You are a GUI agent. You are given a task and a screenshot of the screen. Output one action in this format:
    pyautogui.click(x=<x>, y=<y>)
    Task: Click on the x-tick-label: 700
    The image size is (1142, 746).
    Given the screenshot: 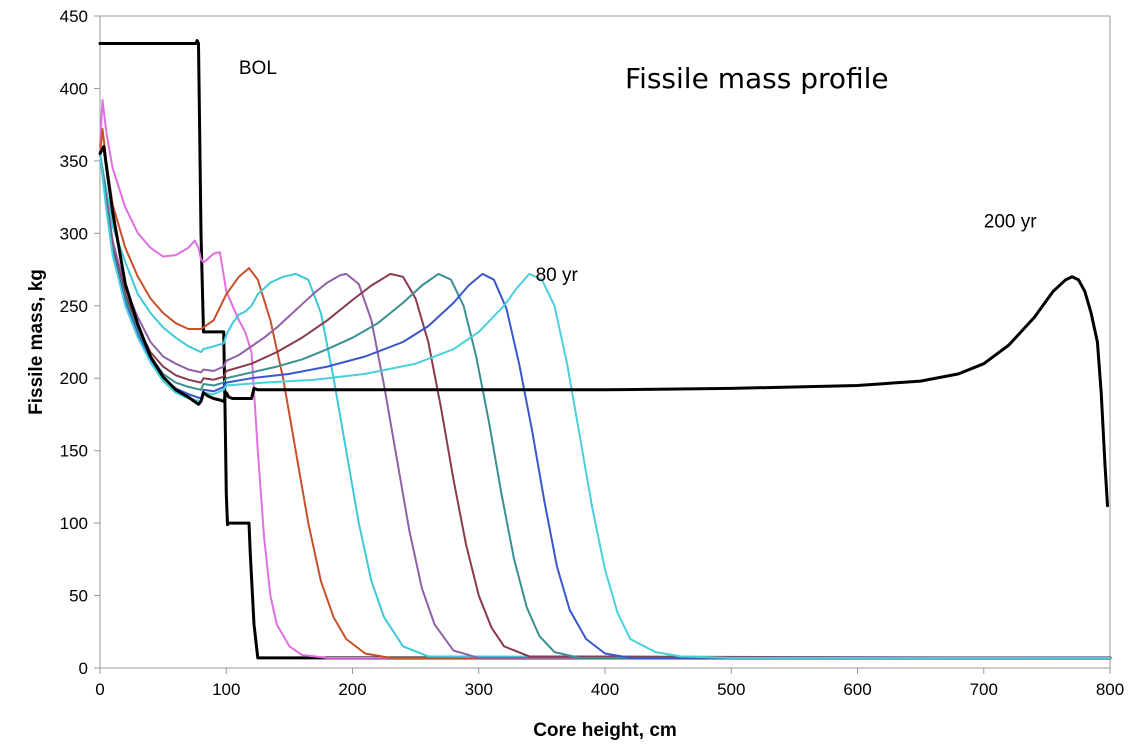 What is the action you would take?
    pyautogui.click(x=984, y=689)
    